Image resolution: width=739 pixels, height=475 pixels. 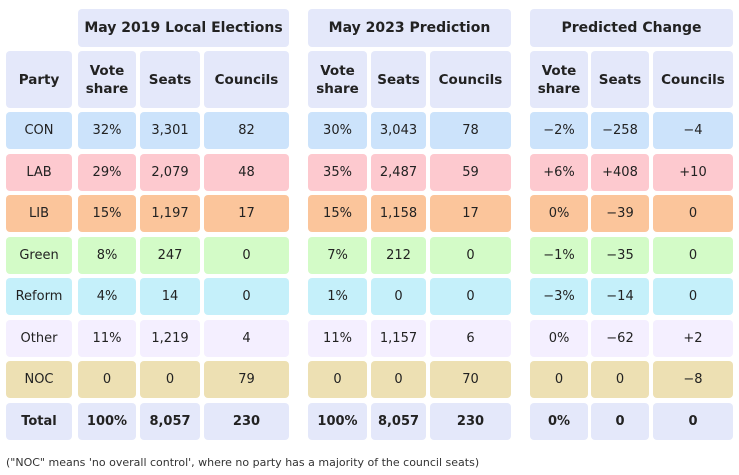 I want to click on row-lab-party: LAB, so click(x=39, y=172).